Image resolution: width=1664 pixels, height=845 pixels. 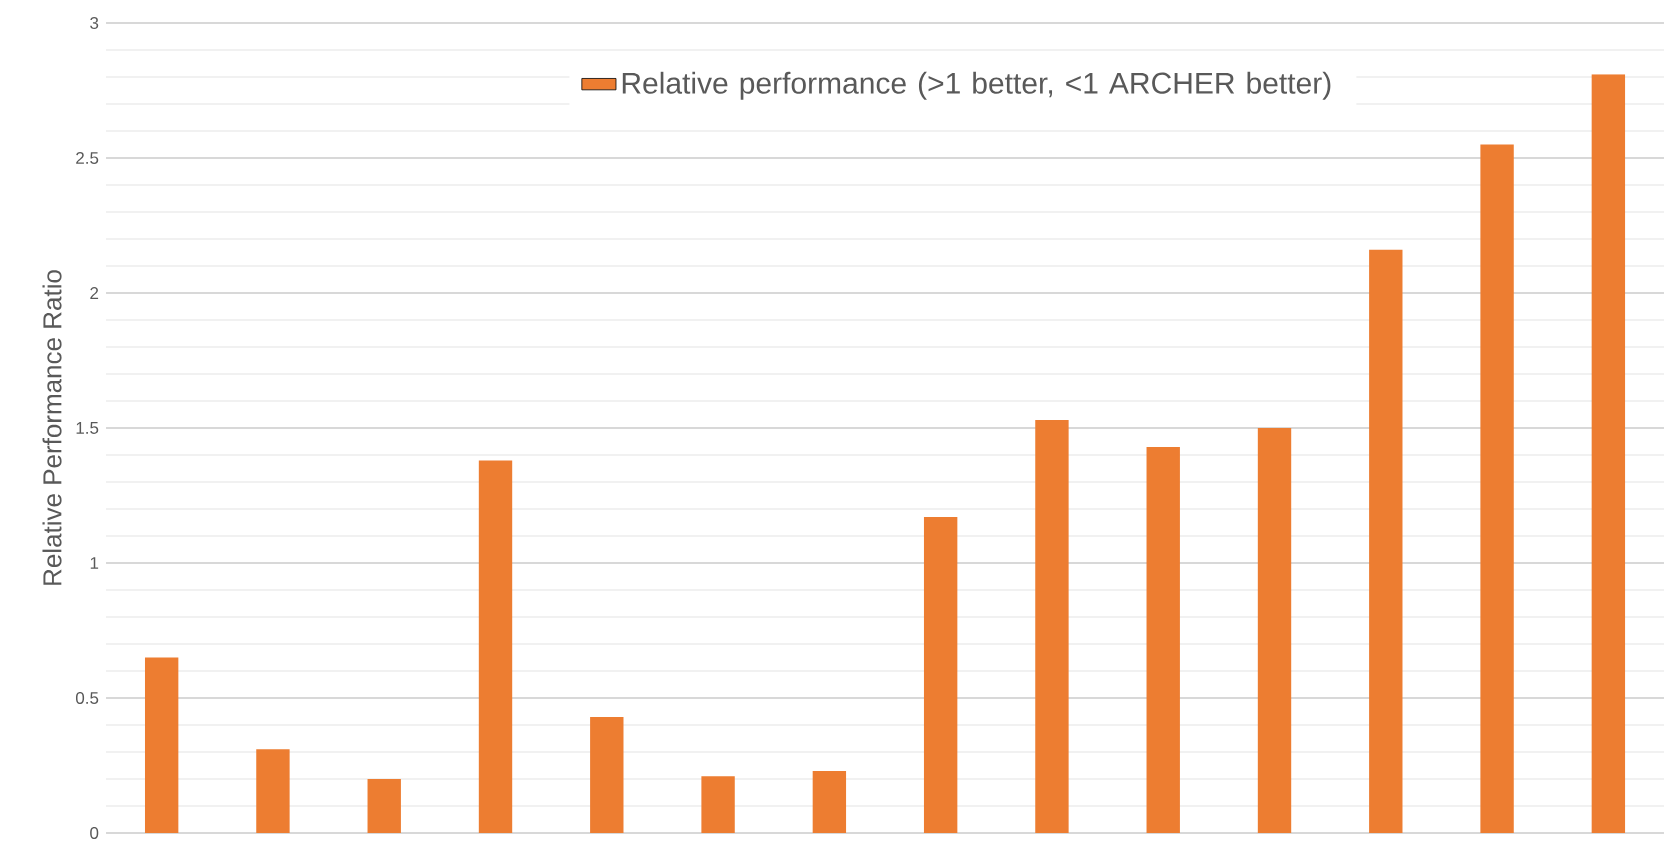 What do you see at coordinates (976, 85) in the screenshot?
I see `legend-label: Relative performance (>1 better, <1 ARCHER better)` at bounding box center [976, 85].